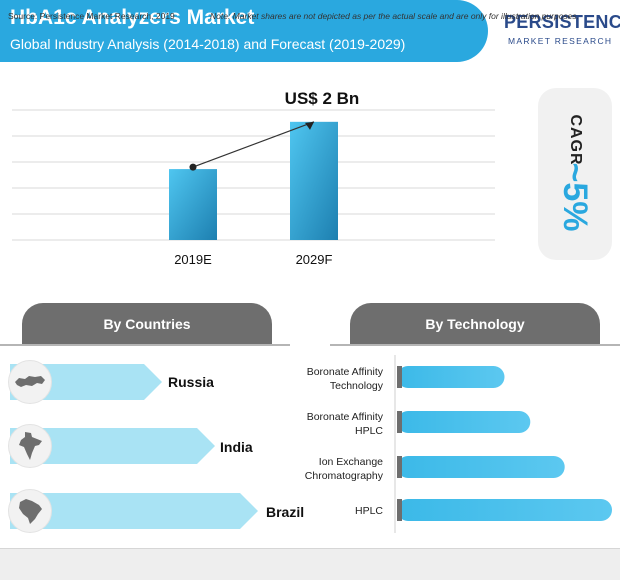 This screenshot has height=580, width=620. I want to click on tick-label-2029F: 2029F, so click(314, 259).